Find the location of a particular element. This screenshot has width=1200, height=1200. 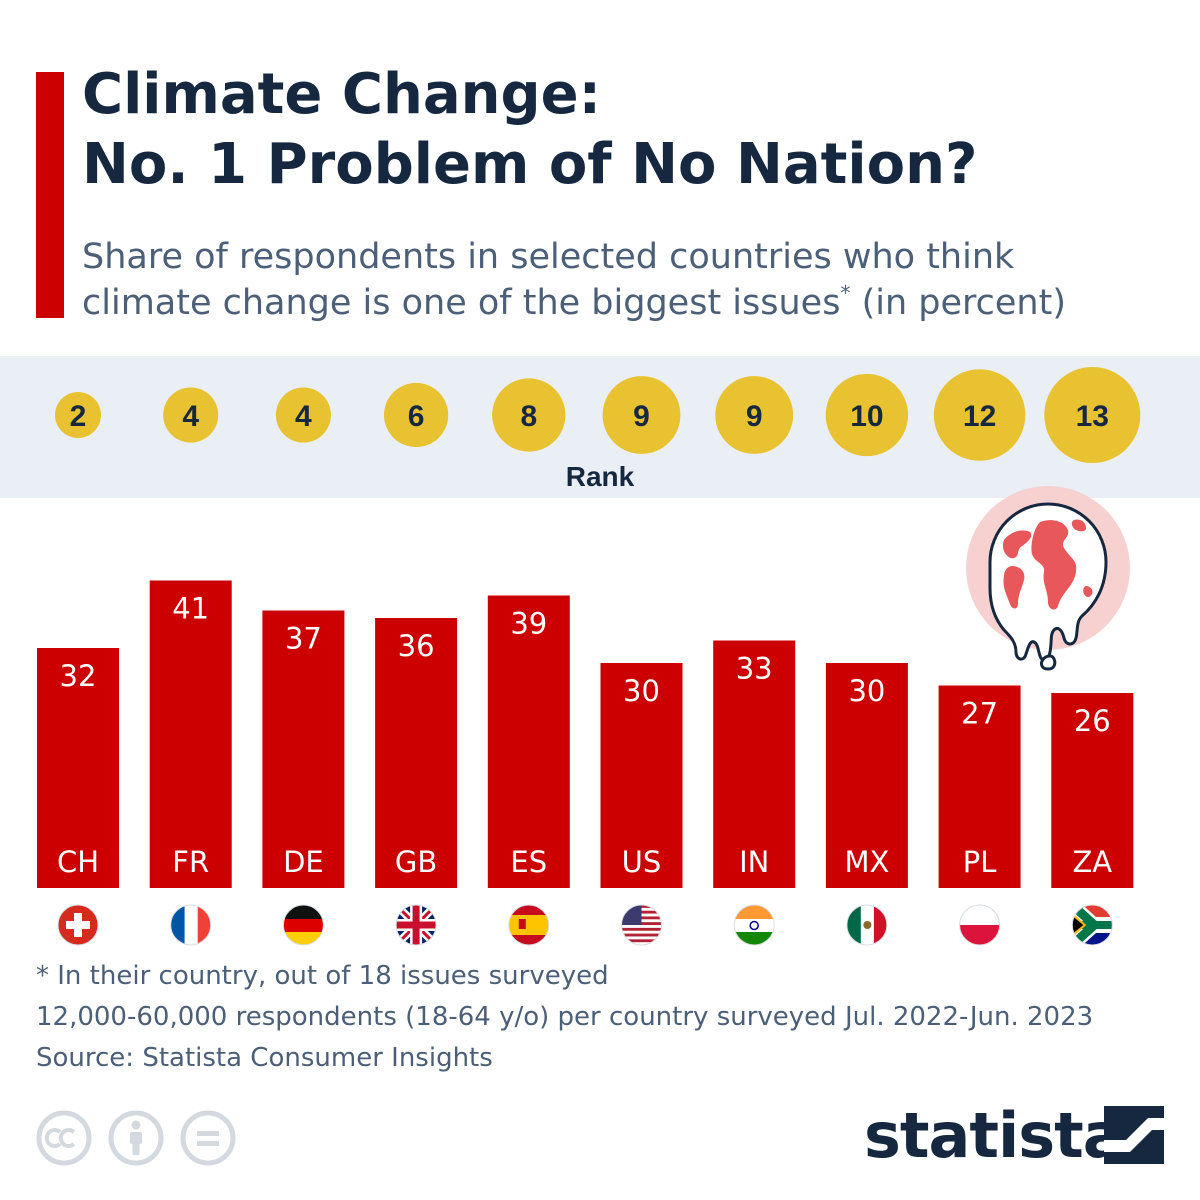

flag-de-icon is located at coordinates (303, 925).